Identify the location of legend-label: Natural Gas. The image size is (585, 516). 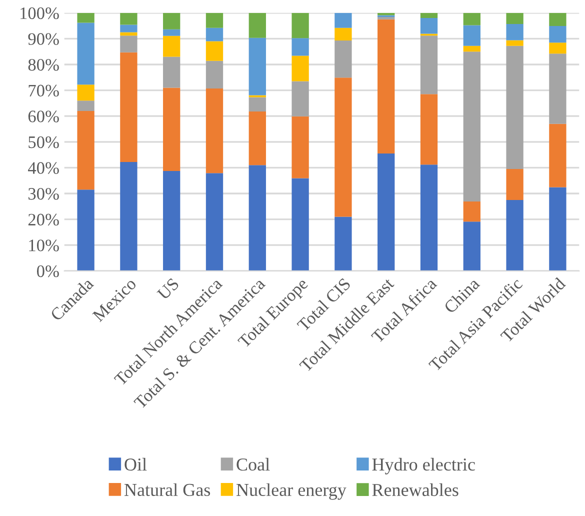
(167, 489).